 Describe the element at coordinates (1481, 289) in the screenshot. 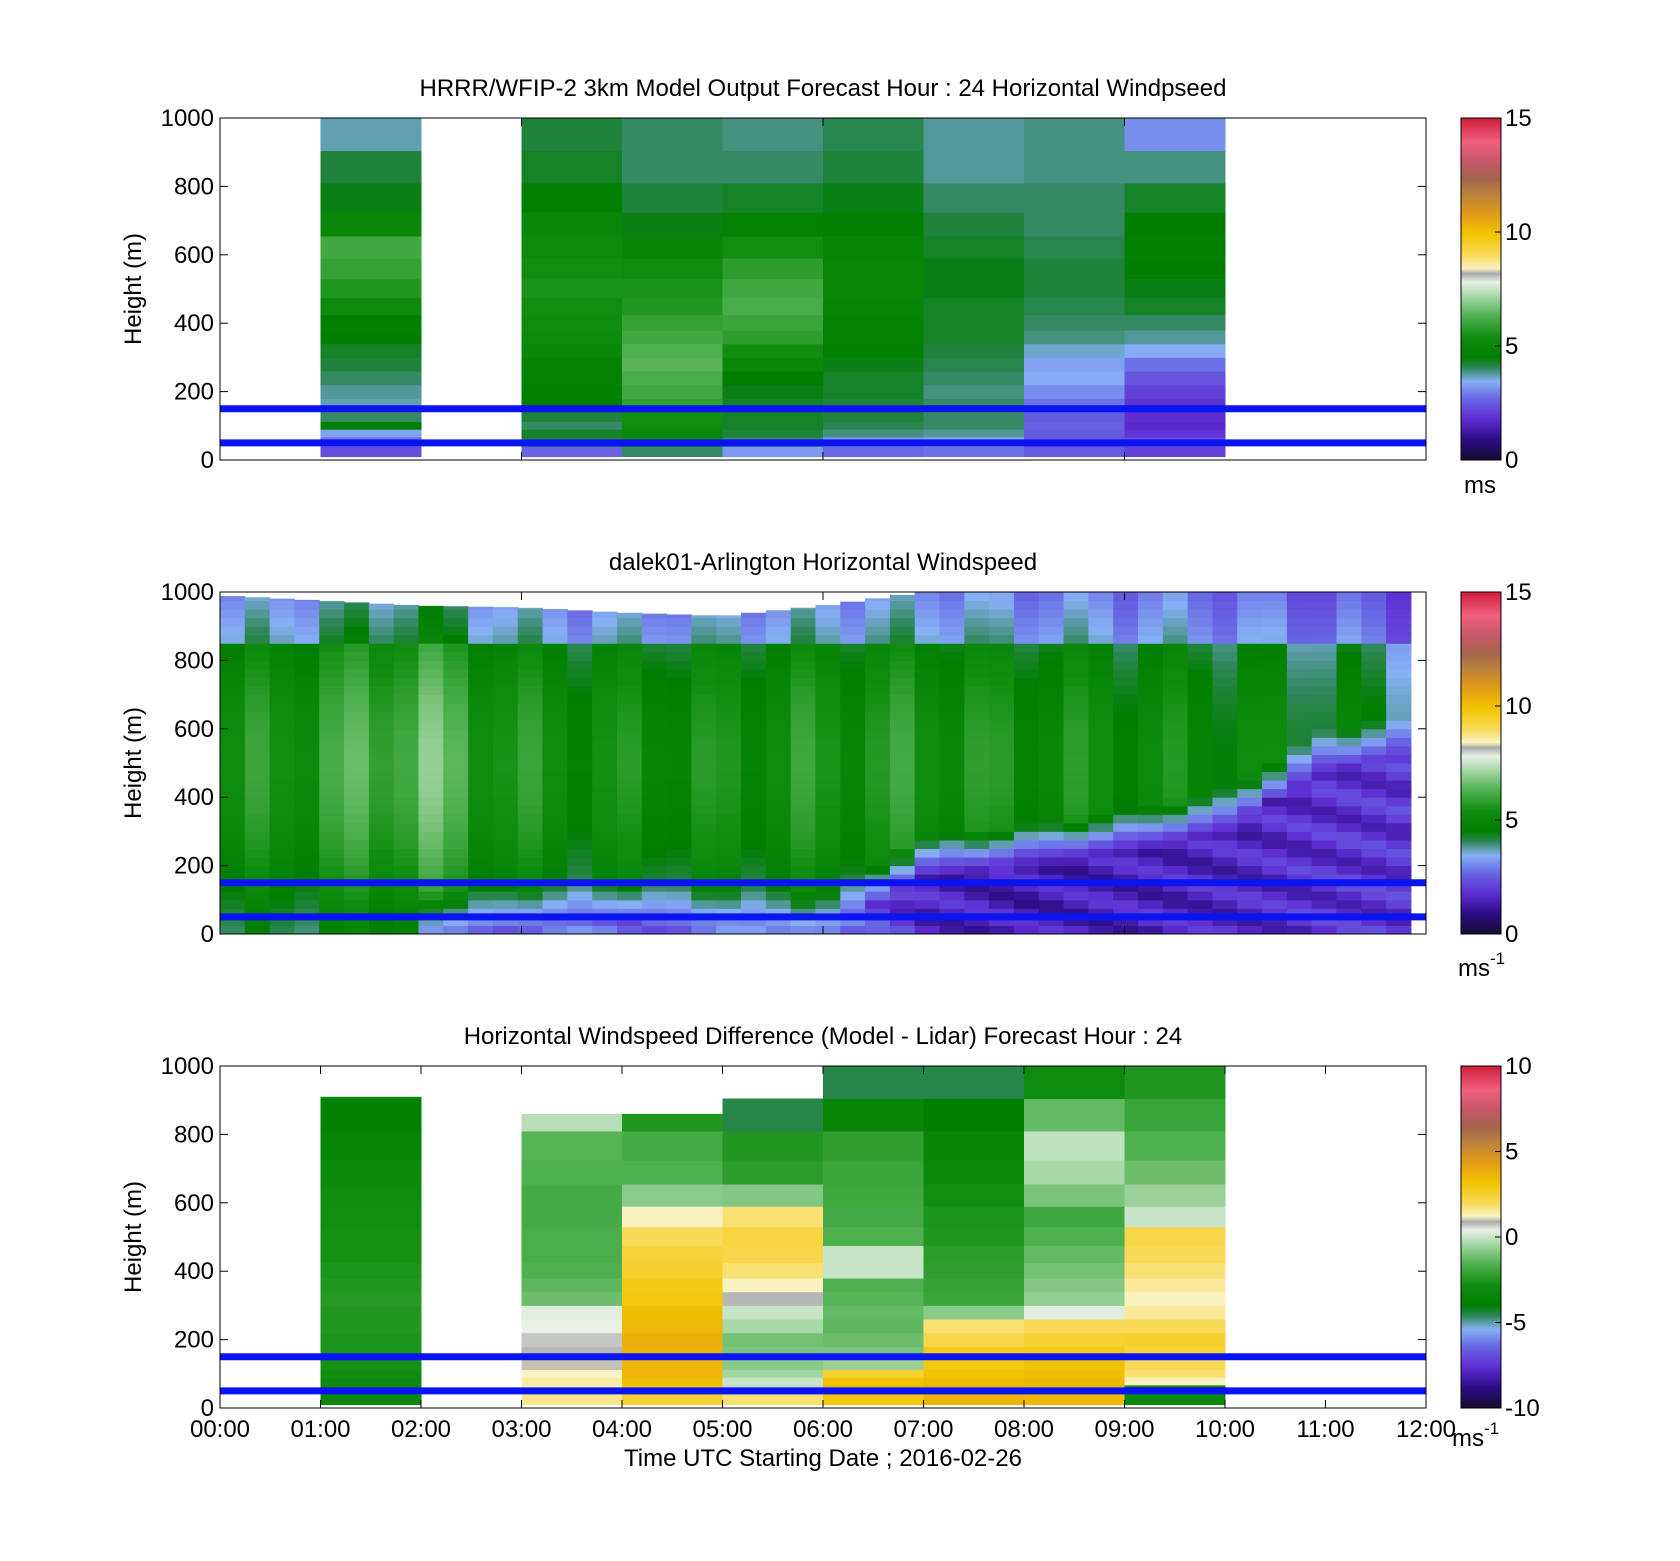

I see `model-colorbar` at that location.